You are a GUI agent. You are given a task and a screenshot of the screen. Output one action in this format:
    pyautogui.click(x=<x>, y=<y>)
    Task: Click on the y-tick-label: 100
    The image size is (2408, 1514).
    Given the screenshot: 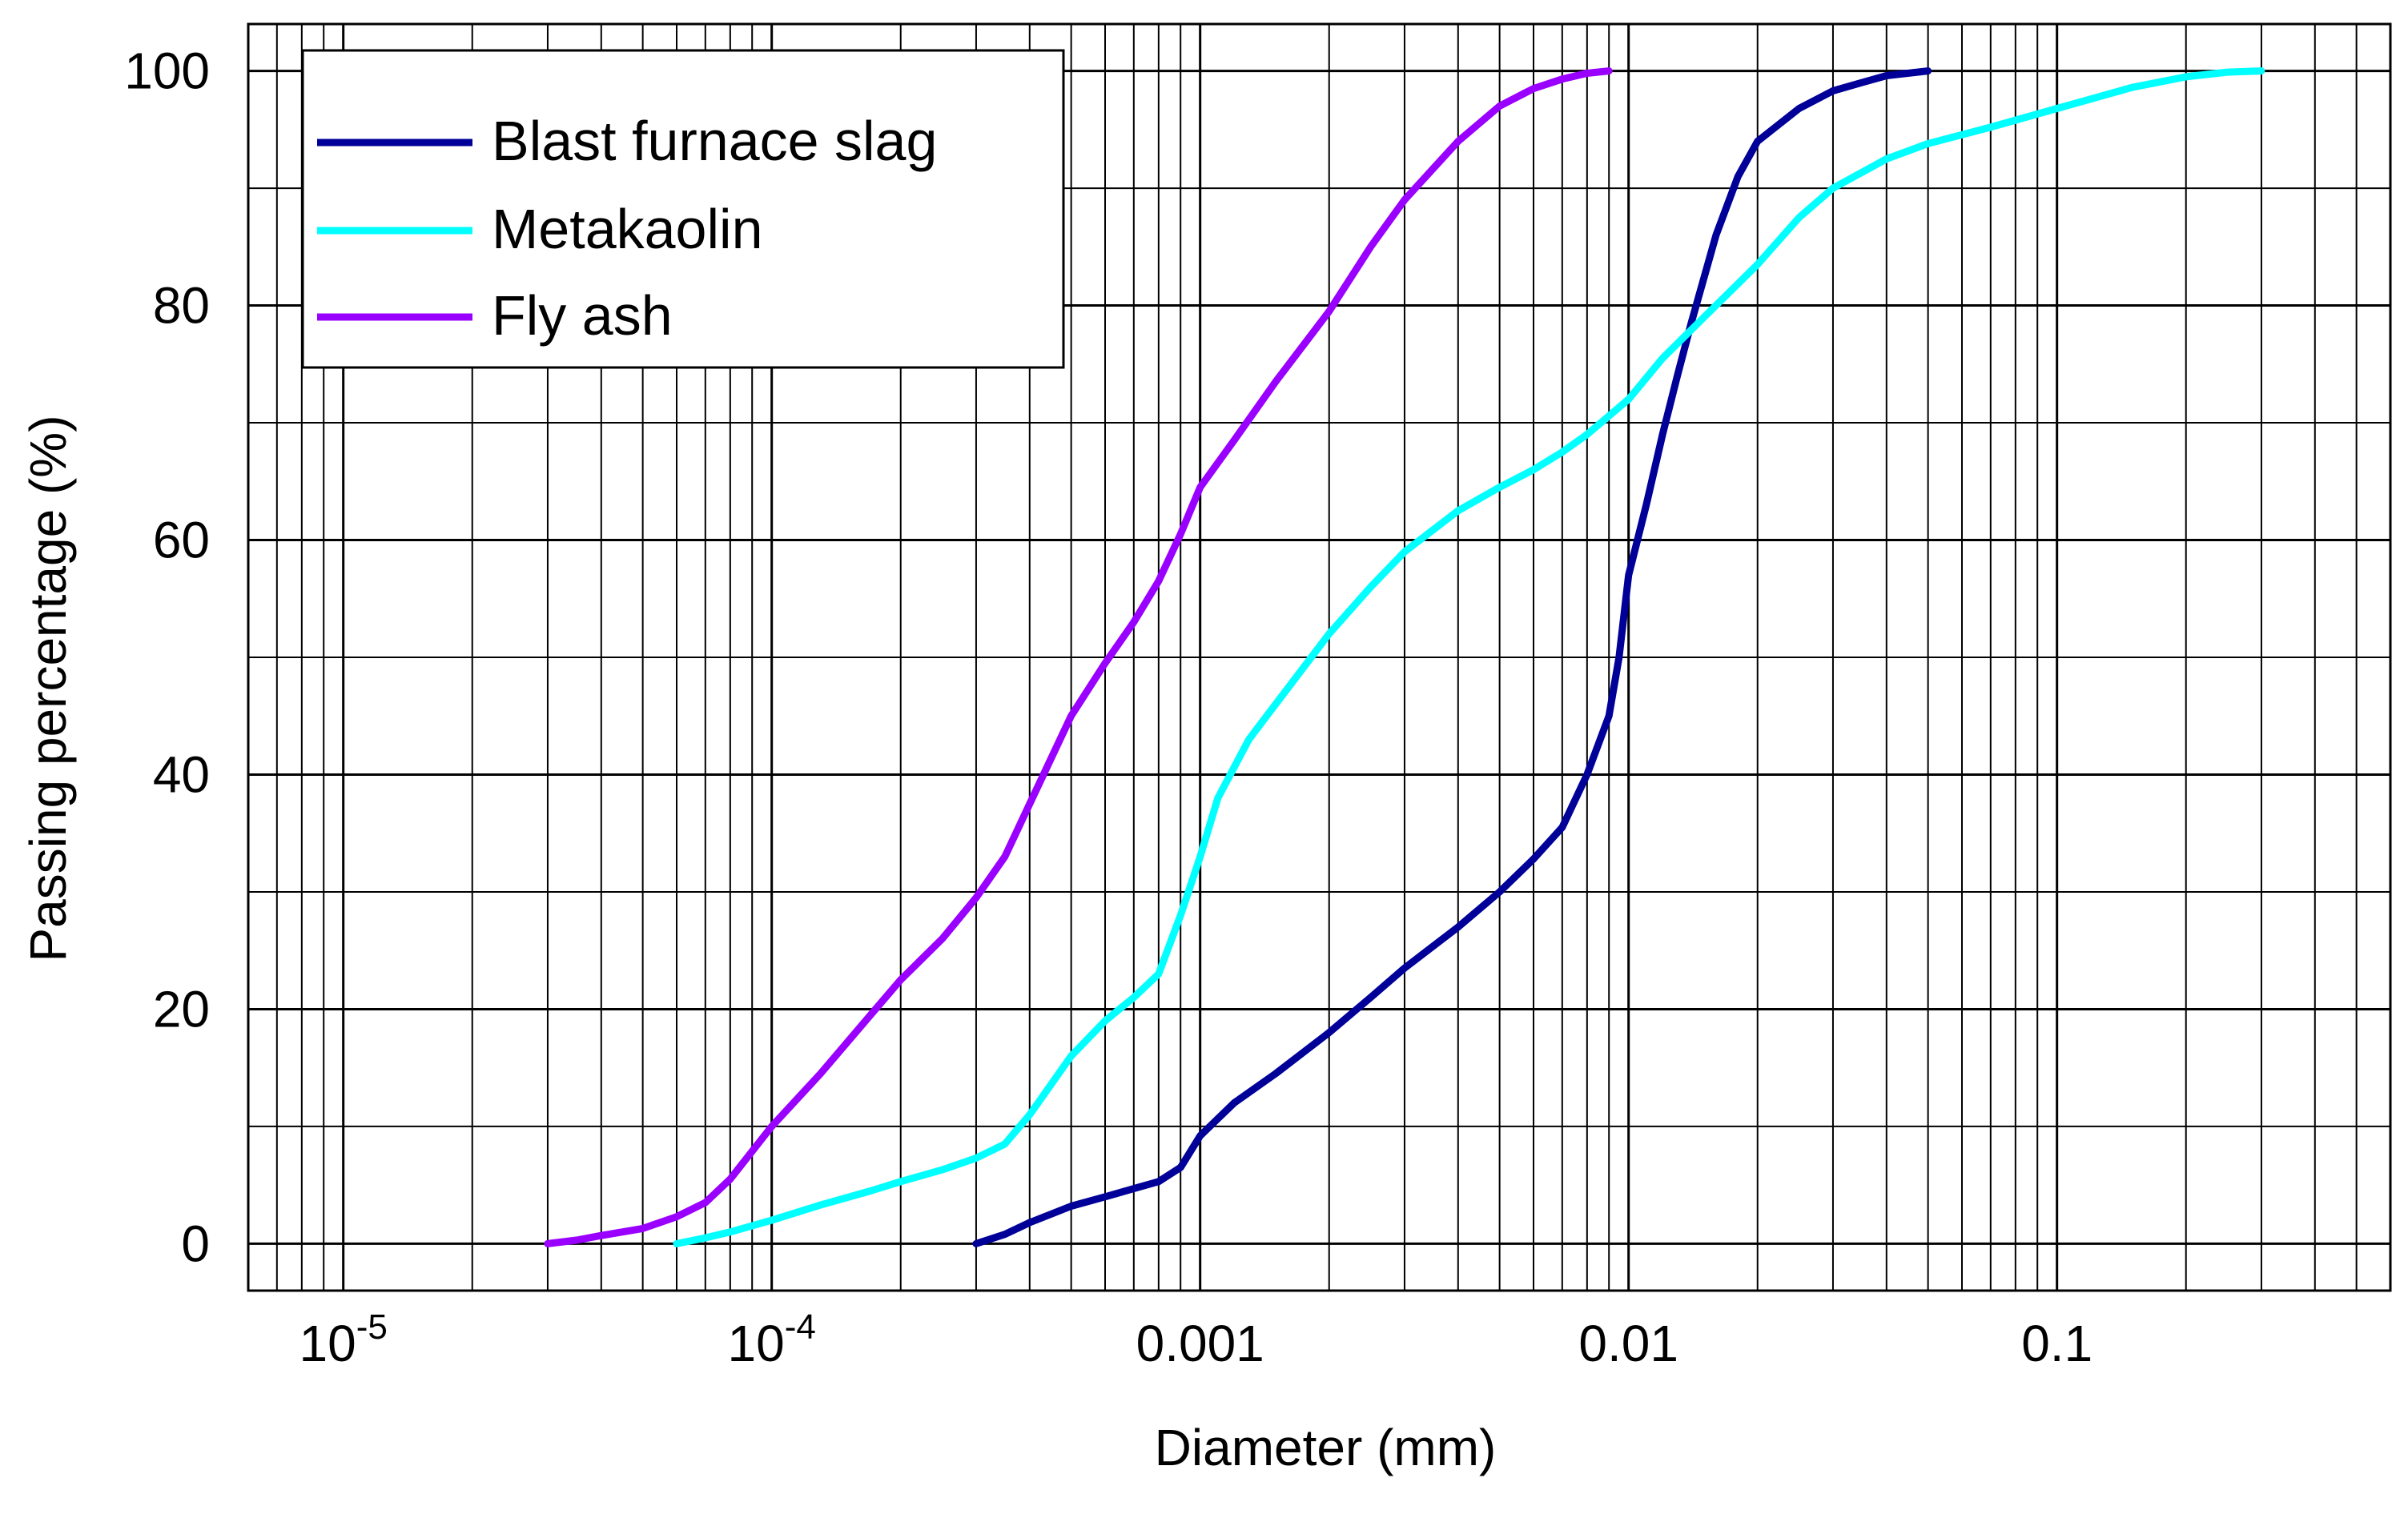 What is the action you would take?
    pyautogui.click(x=167, y=71)
    